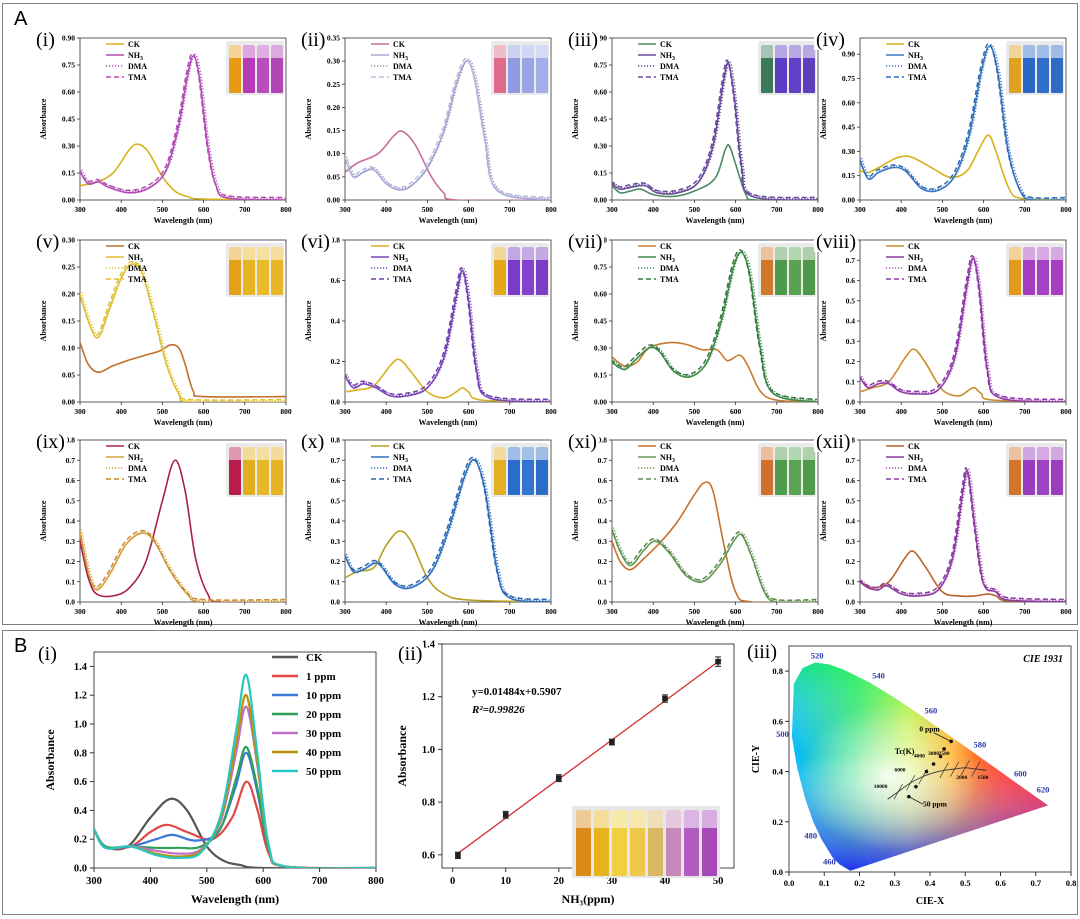  Describe the element at coordinates (21, 646) in the screenshot. I see `section-label-b: B` at that location.